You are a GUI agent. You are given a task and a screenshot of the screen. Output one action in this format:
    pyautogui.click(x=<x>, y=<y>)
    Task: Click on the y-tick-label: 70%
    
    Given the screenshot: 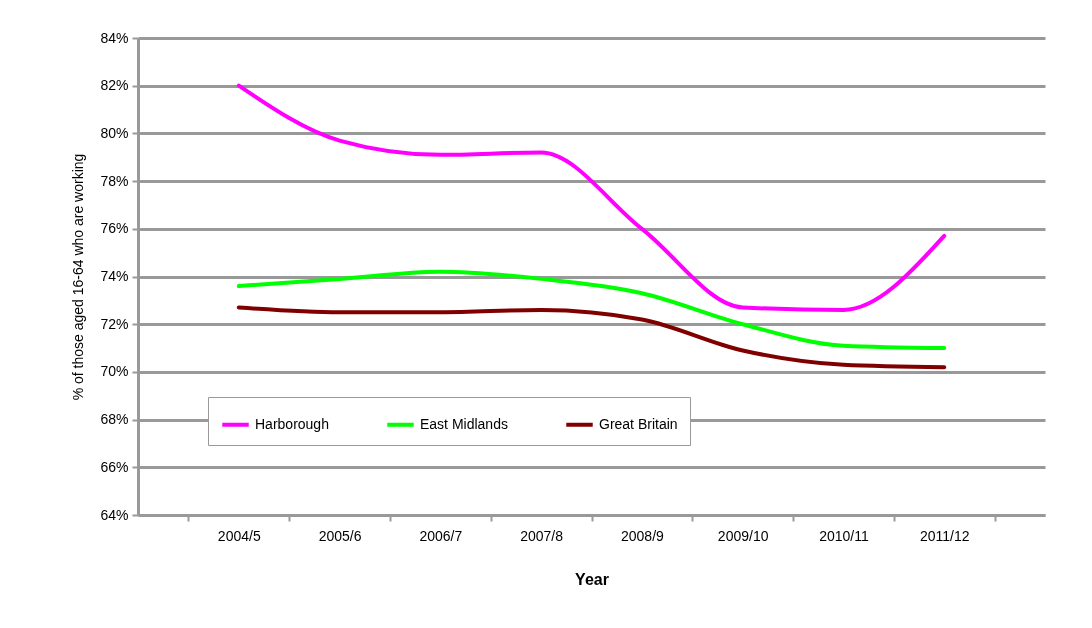 What is the action you would take?
    pyautogui.click(x=114, y=371)
    